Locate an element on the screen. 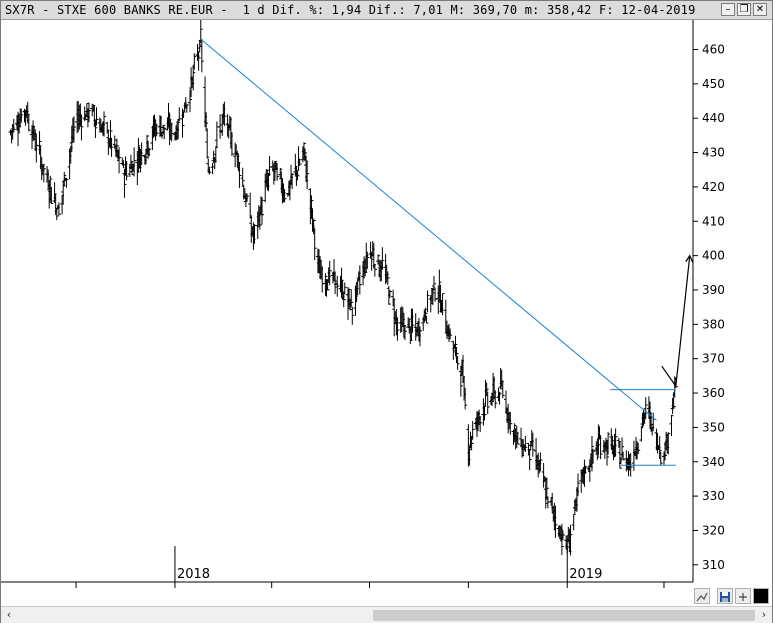 The height and width of the screenshot is (623, 773). horizontal-scrollbar: ‹ › is located at coordinates (386, 614).